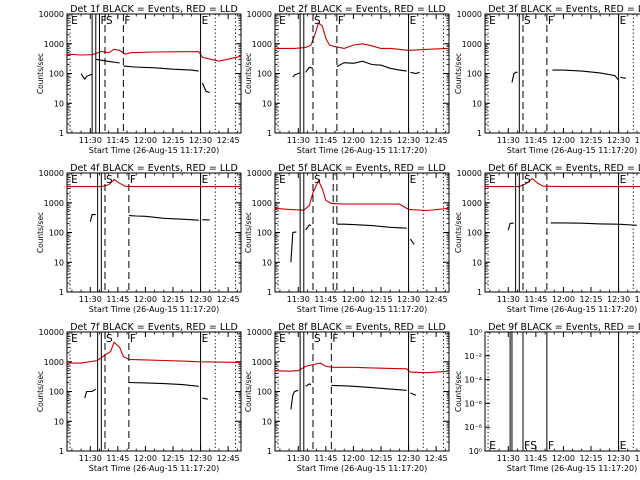  I want to click on panel-title: Det 9f BLACK = Events, RED = LLD, so click(564, 327).